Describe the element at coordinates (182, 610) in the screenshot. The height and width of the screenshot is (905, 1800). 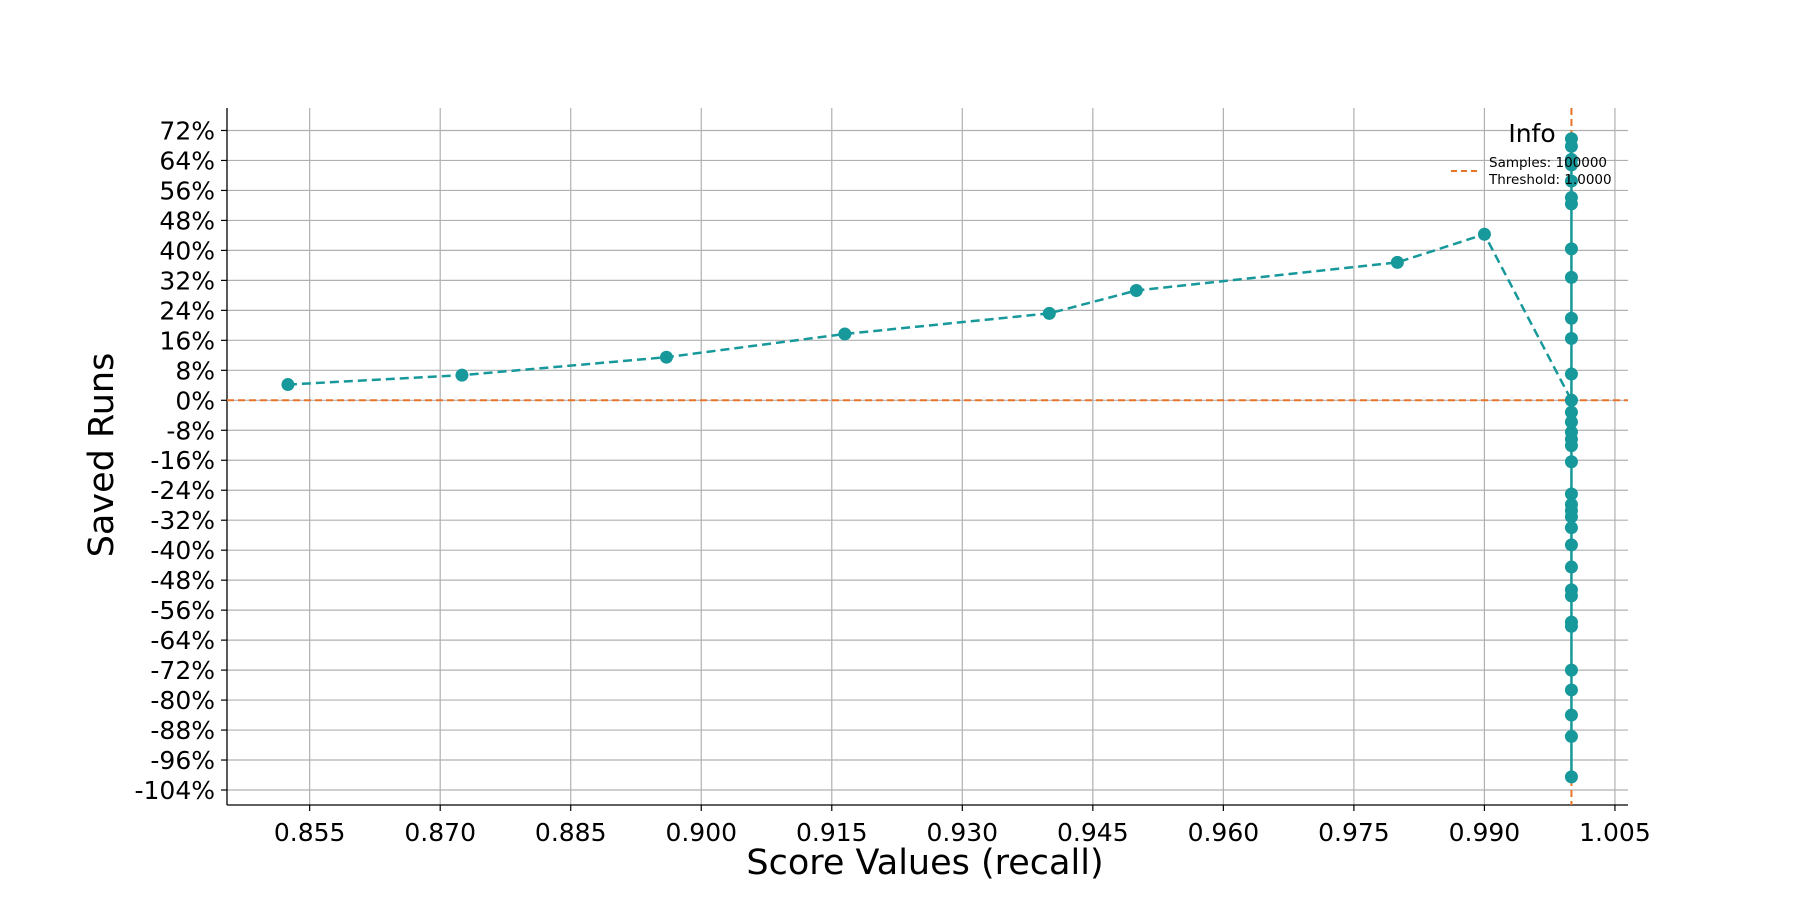
I see `y-tick-label: -56%` at that location.